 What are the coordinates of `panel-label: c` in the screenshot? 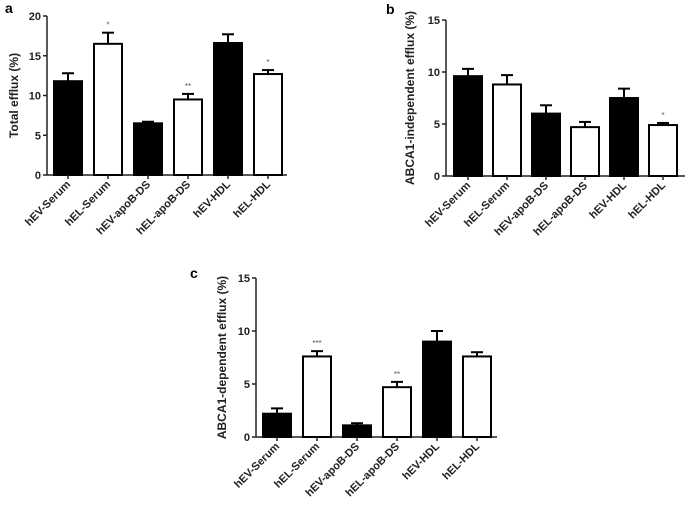 It's located at (194, 273).